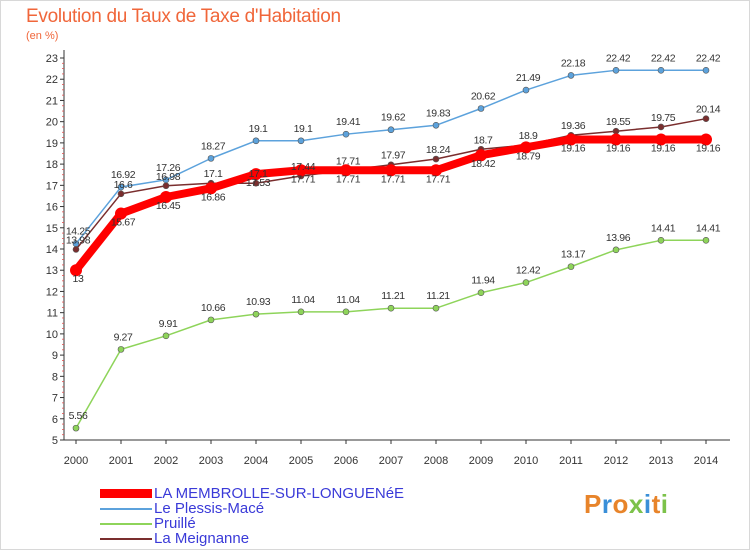 Image resolution: width=750 pixels, height=550 pixels. Describe the element at coordinates (708, 58) in the screenshot. I see `data-label: 22.42` at that location.